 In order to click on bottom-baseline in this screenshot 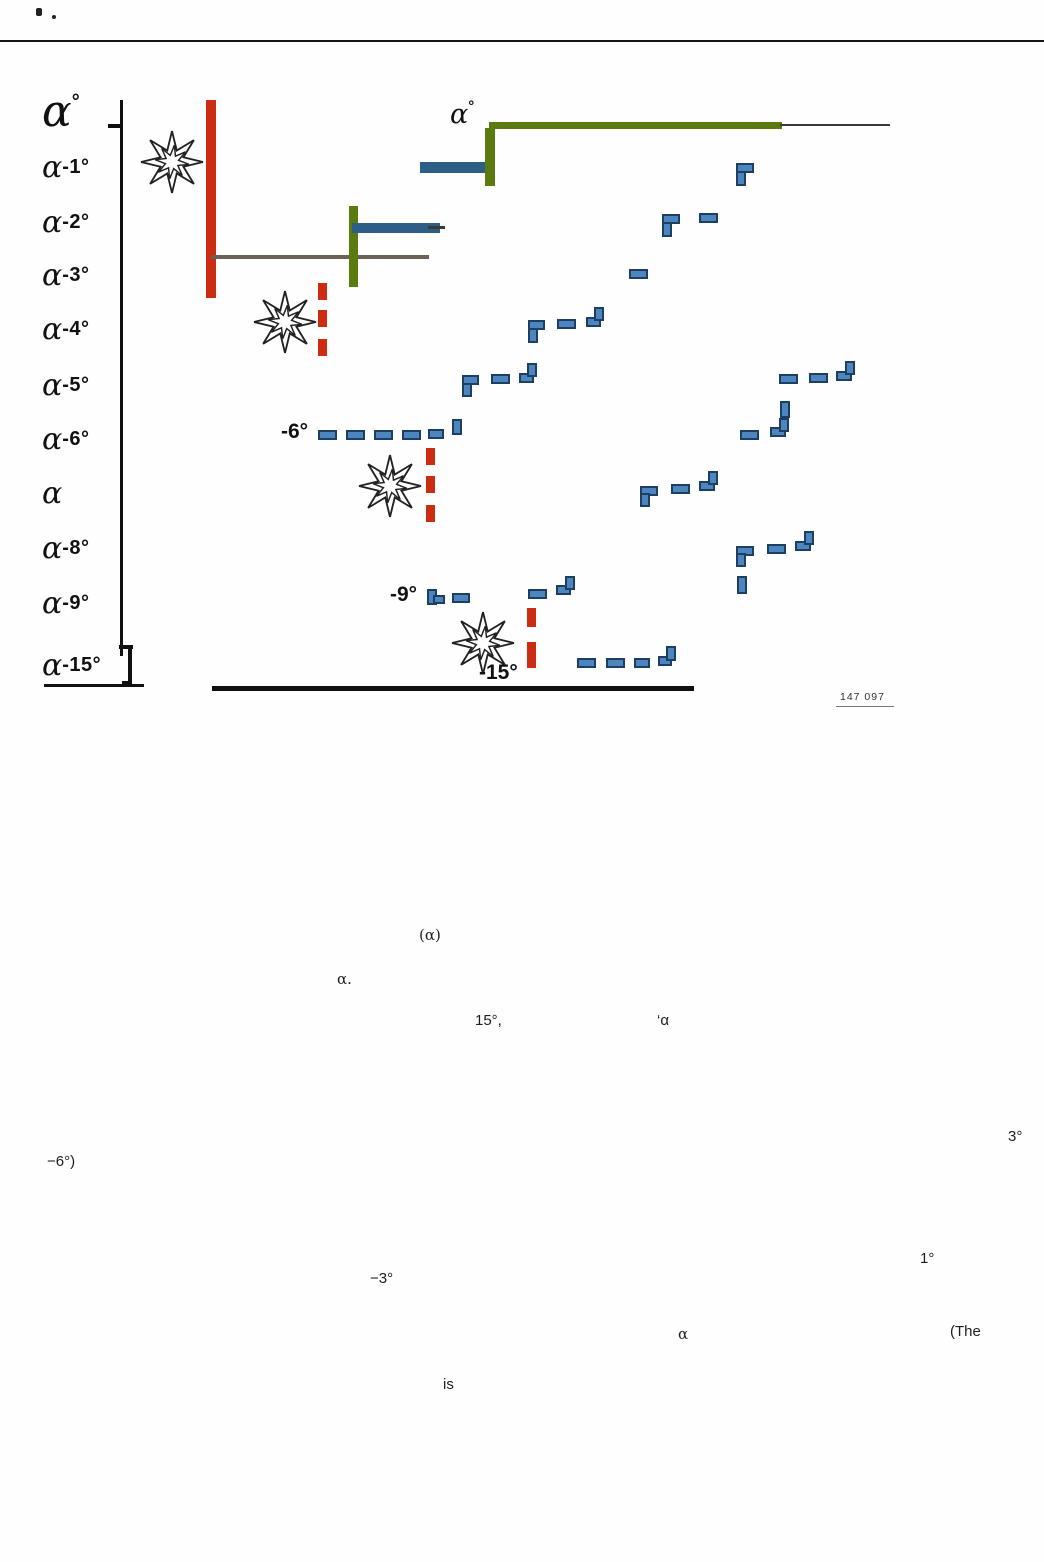, I will do `click(453, 688)`.